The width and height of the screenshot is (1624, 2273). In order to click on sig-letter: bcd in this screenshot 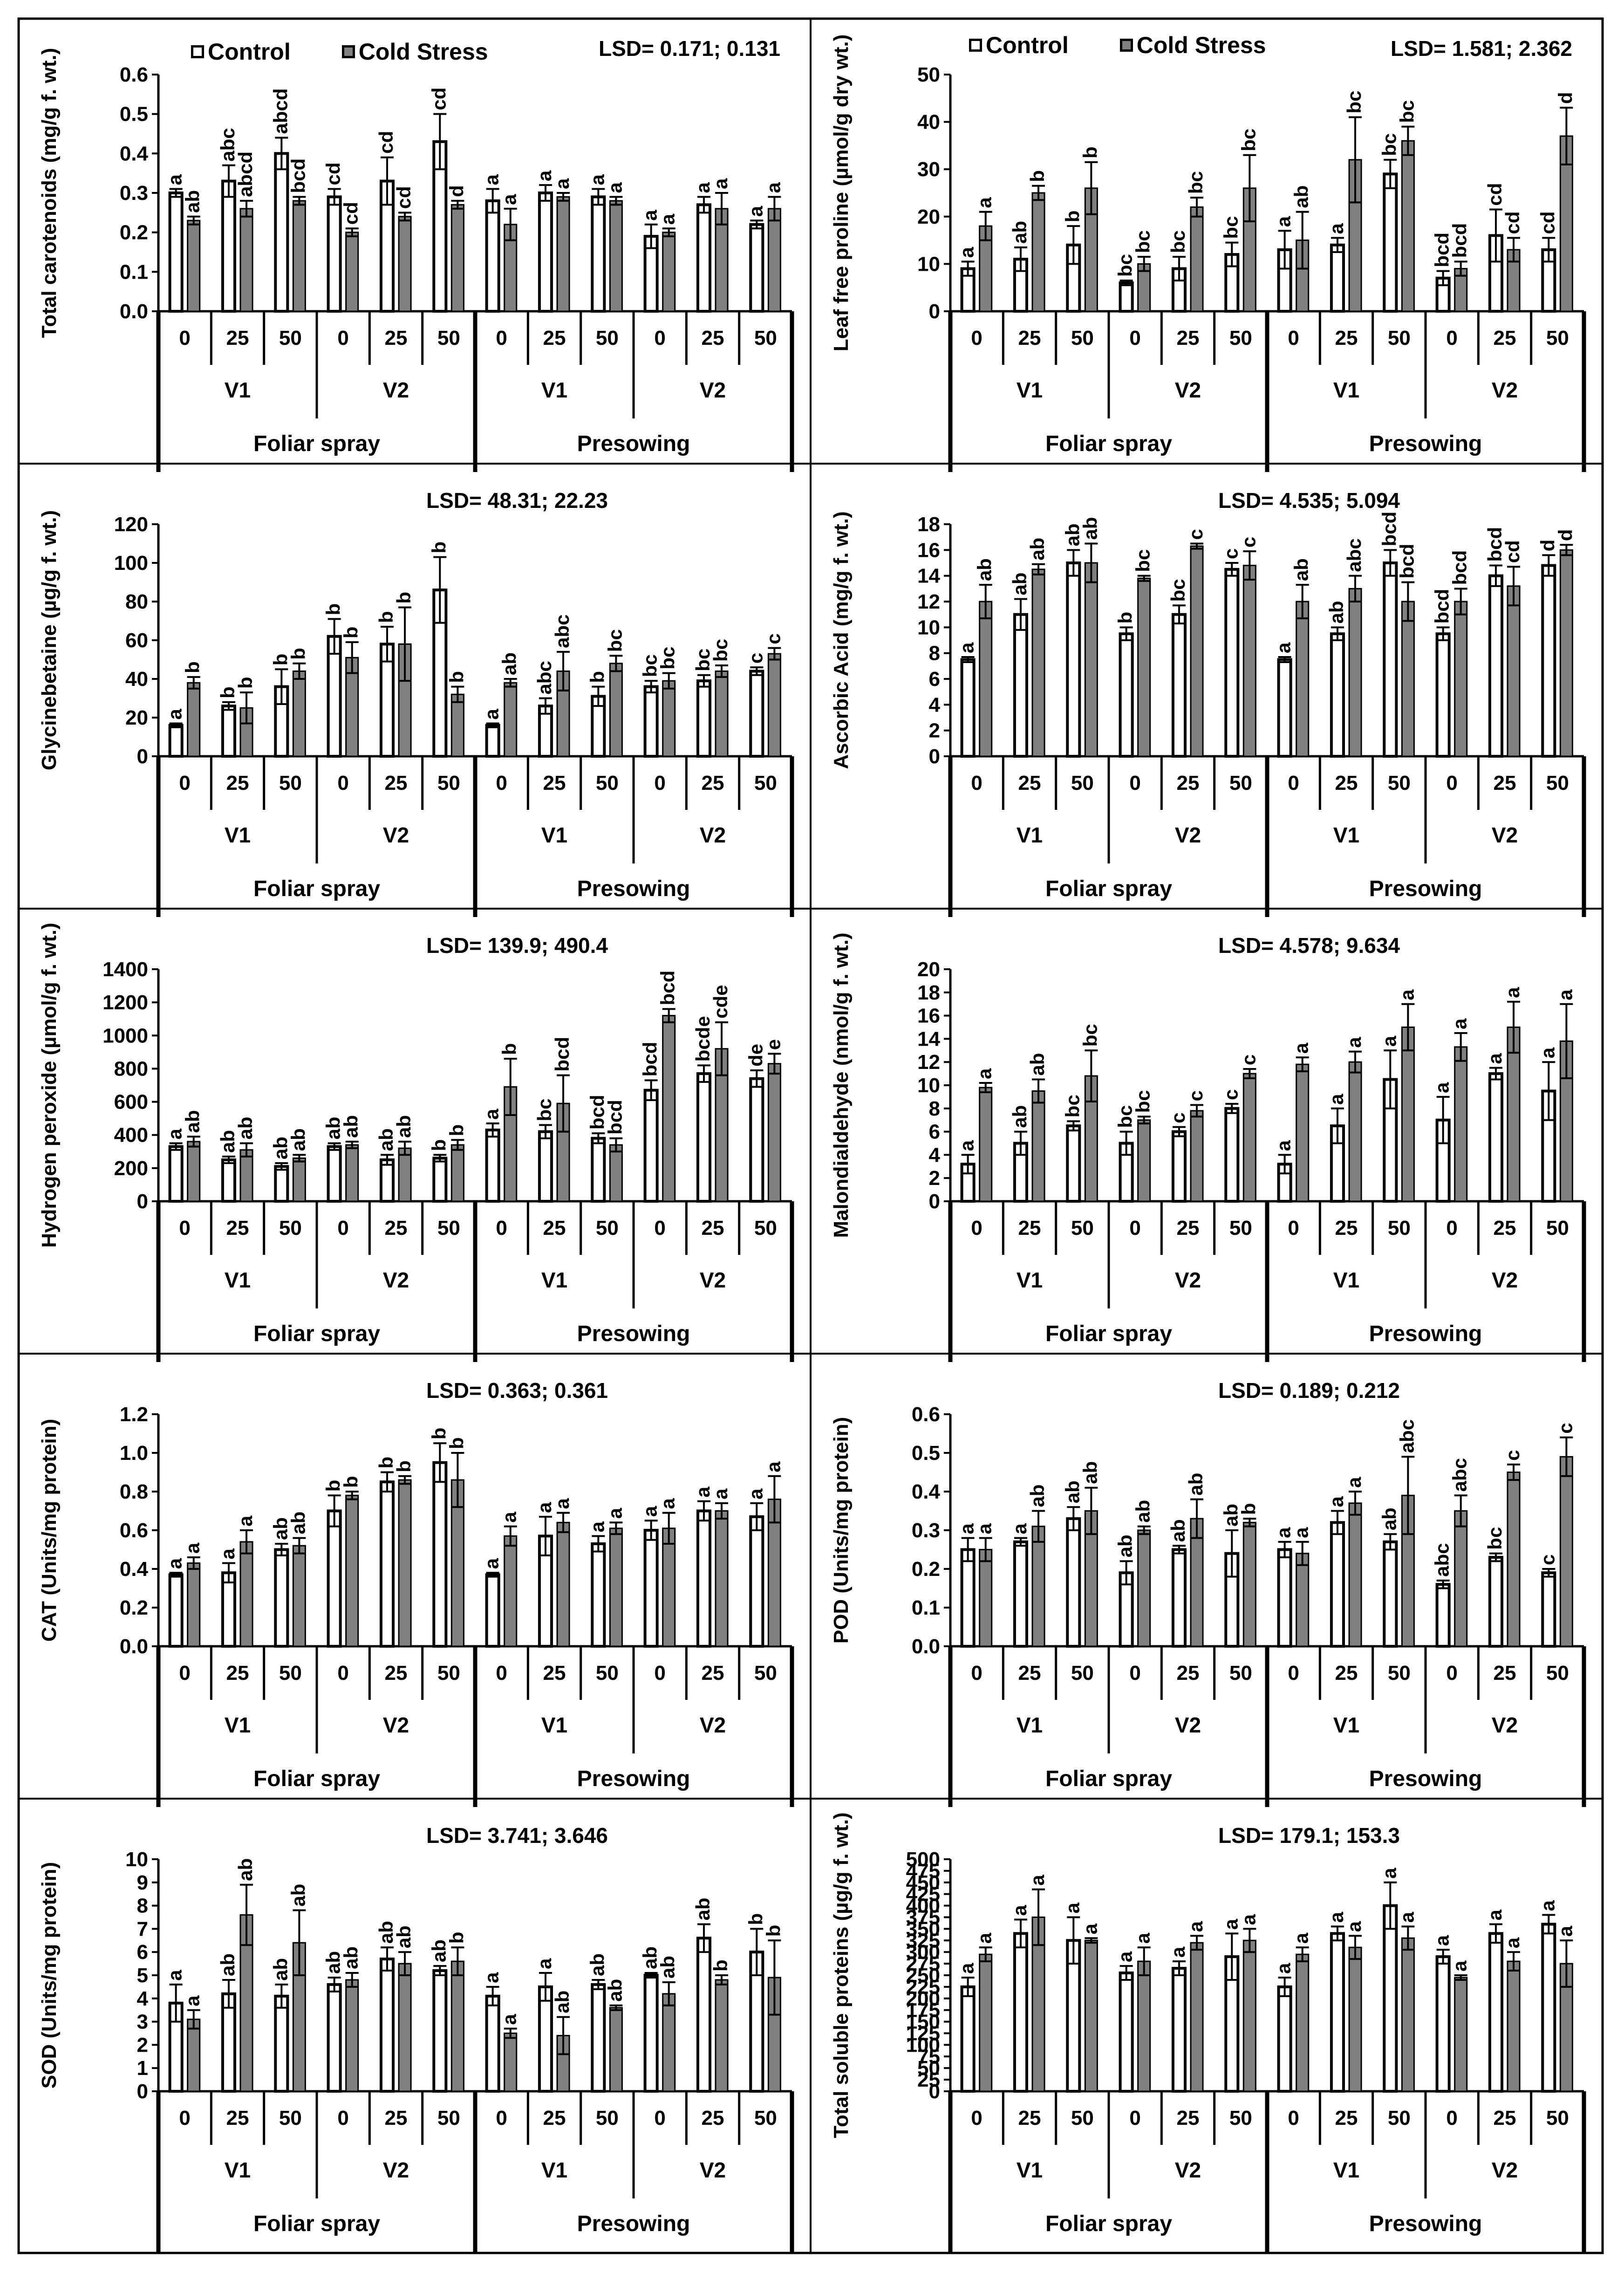, I will do `click(1460, 241)`.